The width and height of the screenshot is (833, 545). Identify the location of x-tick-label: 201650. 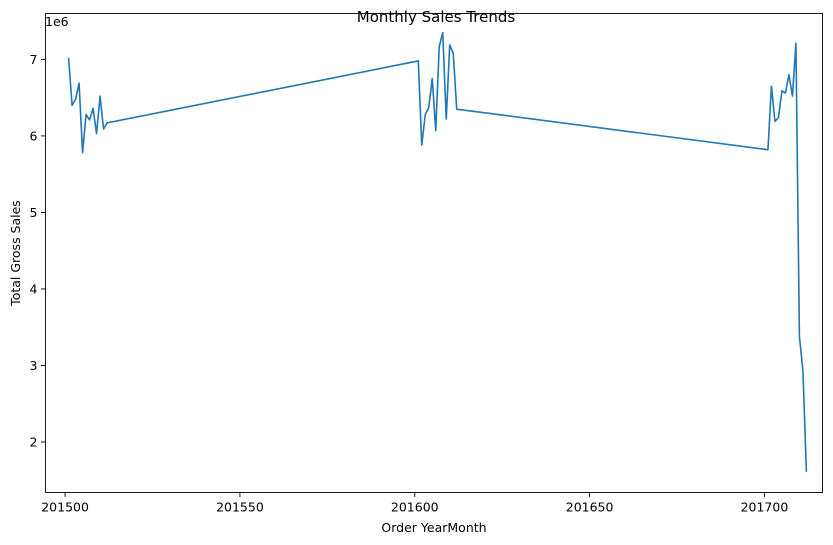
(590, 507).